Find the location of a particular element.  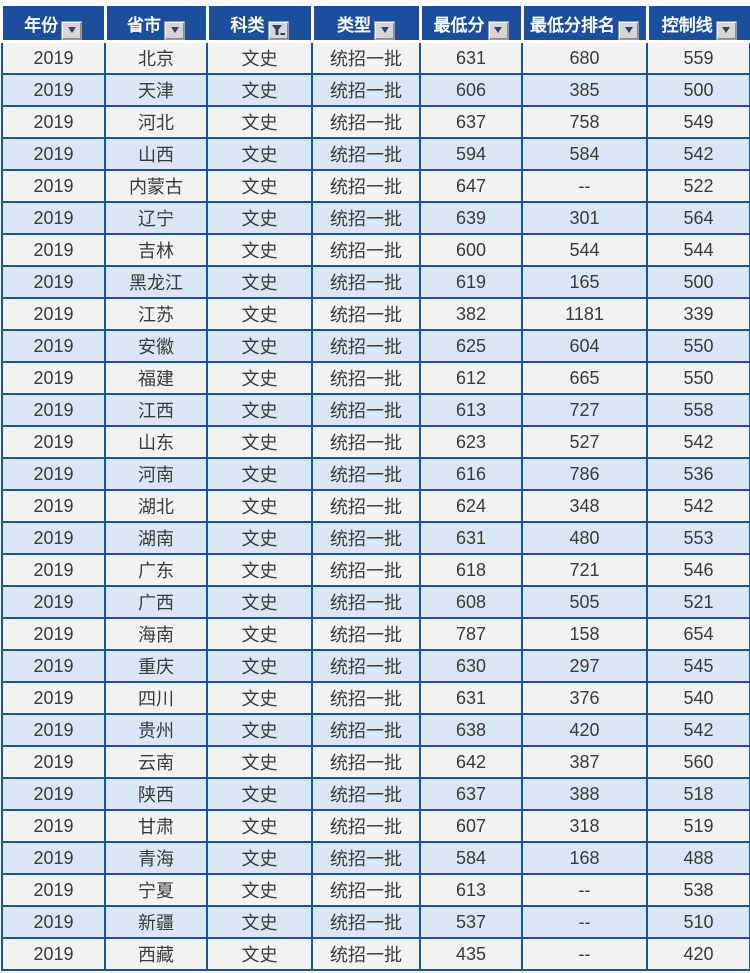

cell-province: 四川 is located at coordinates (156, 698).